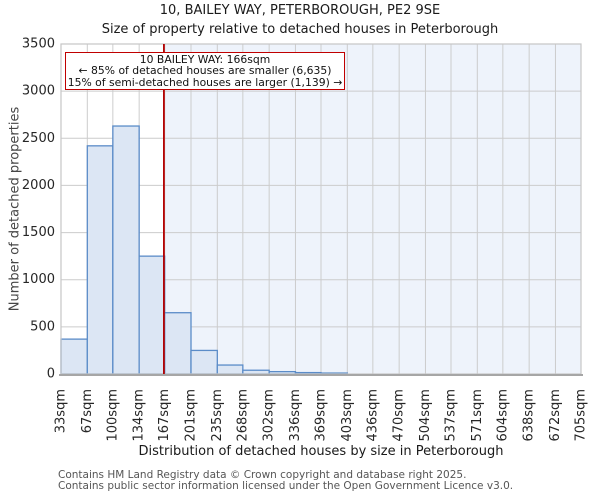 Image resolution: width=600 pixels, height=500 pixels. Describe the element at coordinates (321, 415) in the screenshot. I see `x-tick-label: 369sqm` at that location.